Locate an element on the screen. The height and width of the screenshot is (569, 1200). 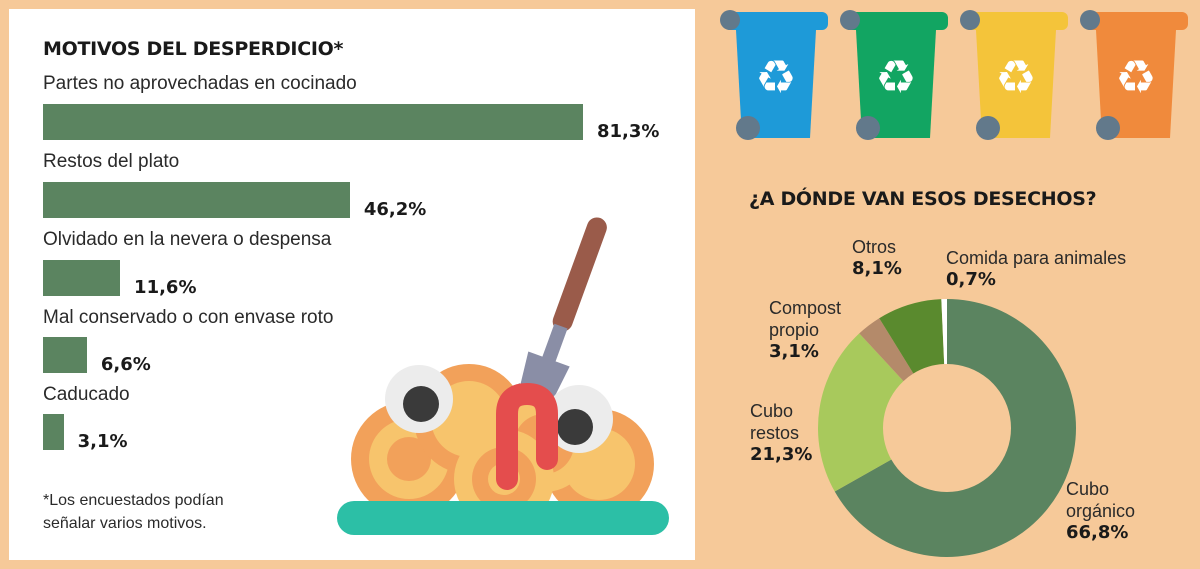
category-label: Partes no aprovechadas en cocinado is located at coordinates (200, 83).